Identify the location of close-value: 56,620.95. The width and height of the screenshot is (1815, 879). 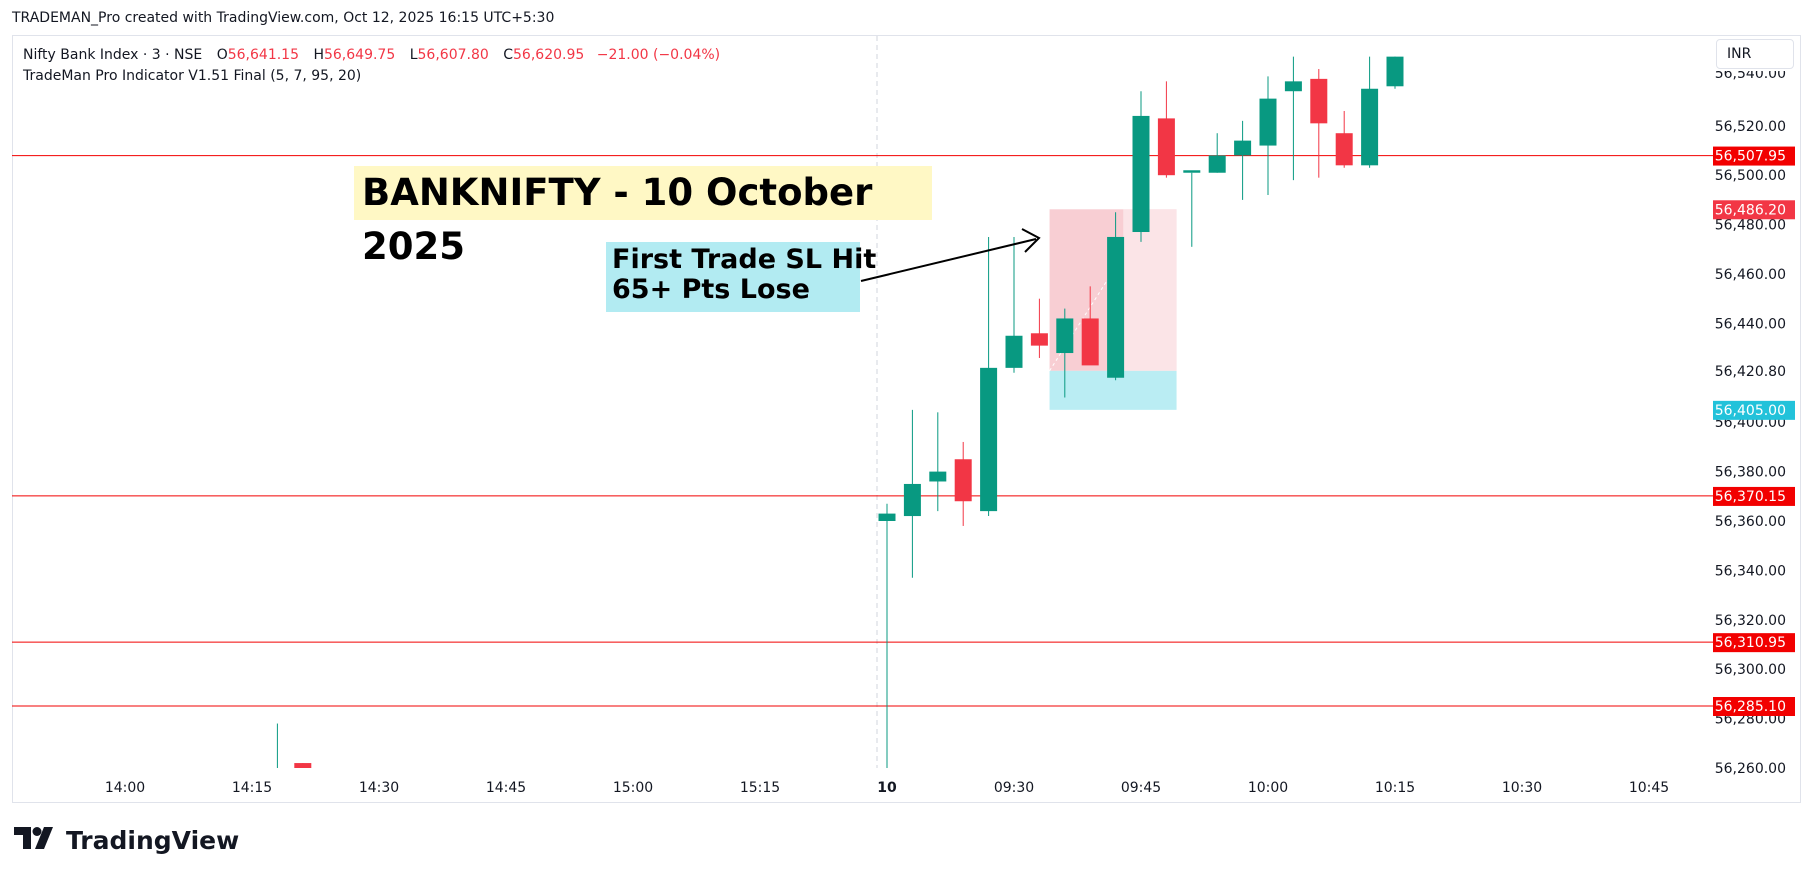
(549, 55).